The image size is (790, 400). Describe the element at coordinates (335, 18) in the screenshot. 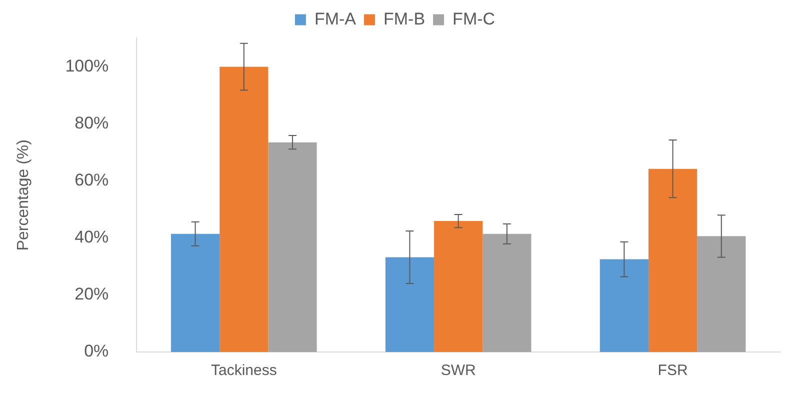

I see `legend-label: FM-A` at that location.